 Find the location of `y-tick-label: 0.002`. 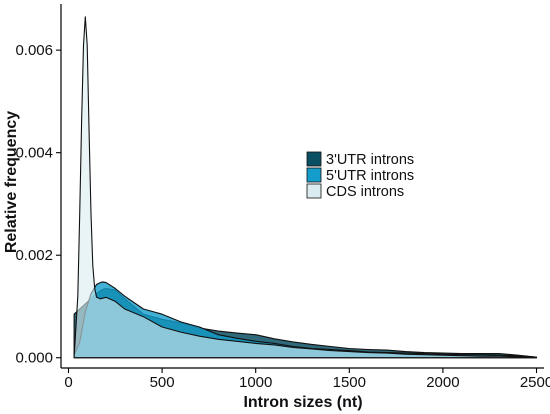

y-tick-label: 0.002 is located at coordinates (34, 255).